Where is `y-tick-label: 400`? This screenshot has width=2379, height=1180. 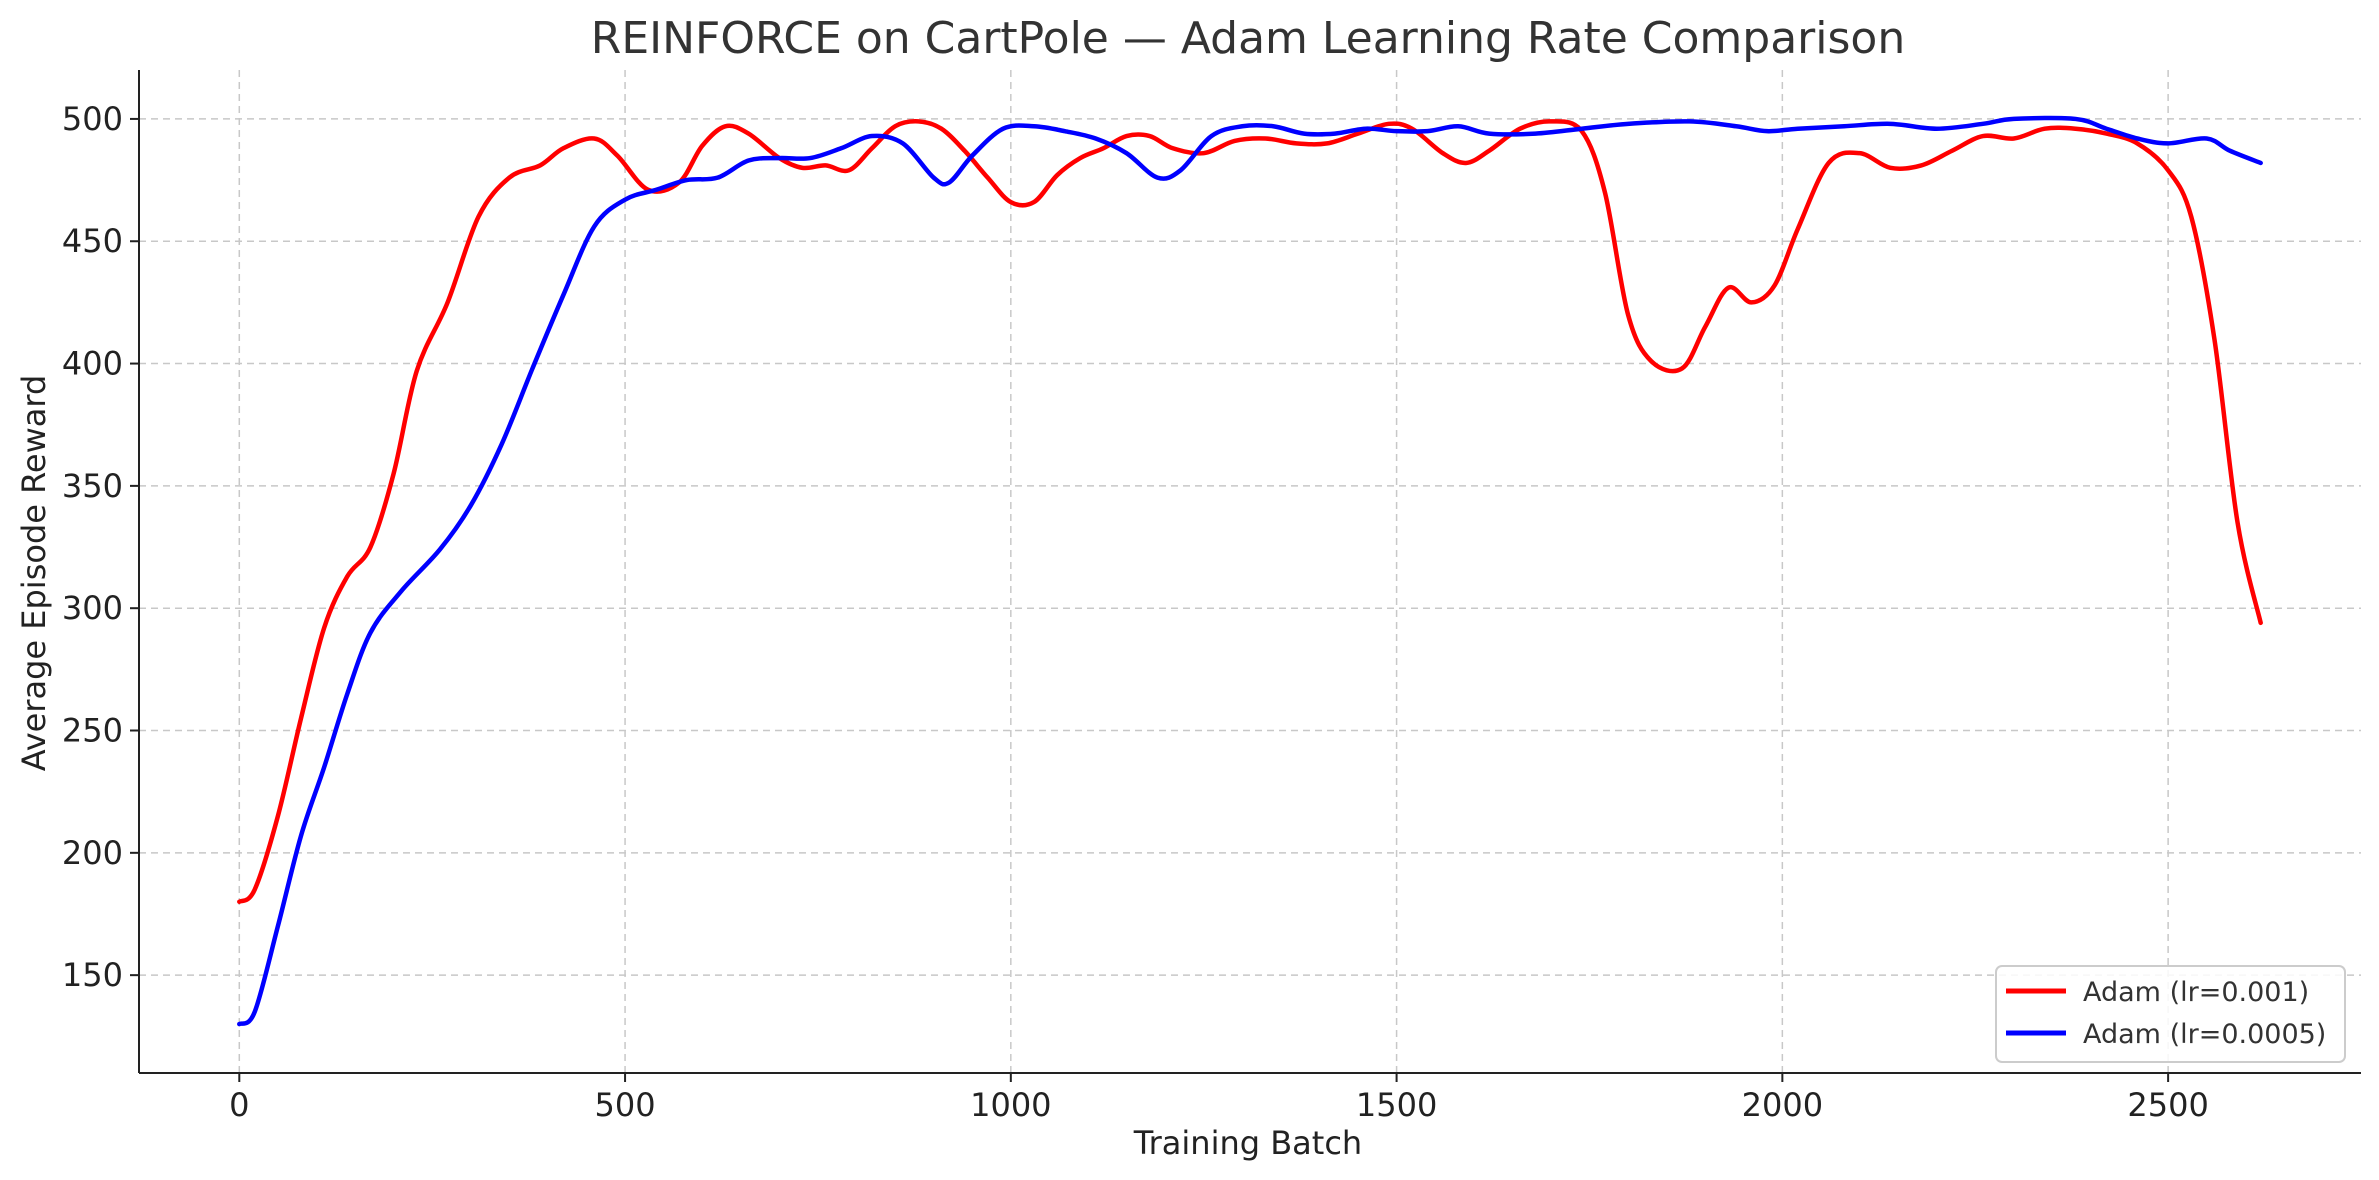 y-tick-label: 400 is located at coordinates (92, 364).